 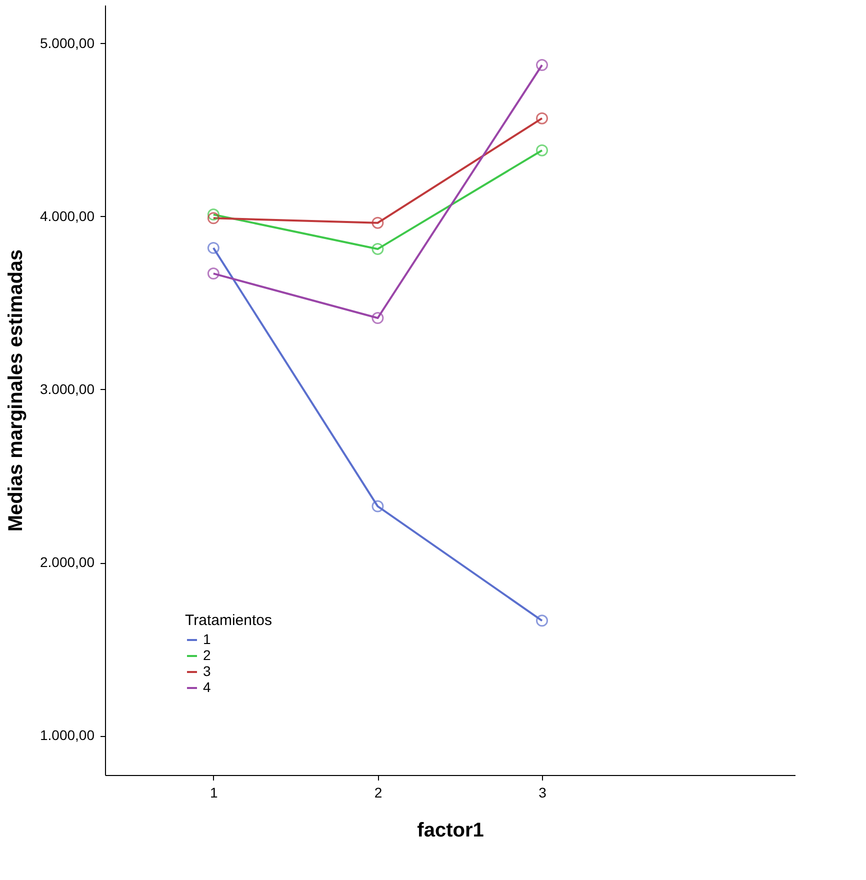 I want to click on legend-title: Tratamientos, so click(x=228, y=620).